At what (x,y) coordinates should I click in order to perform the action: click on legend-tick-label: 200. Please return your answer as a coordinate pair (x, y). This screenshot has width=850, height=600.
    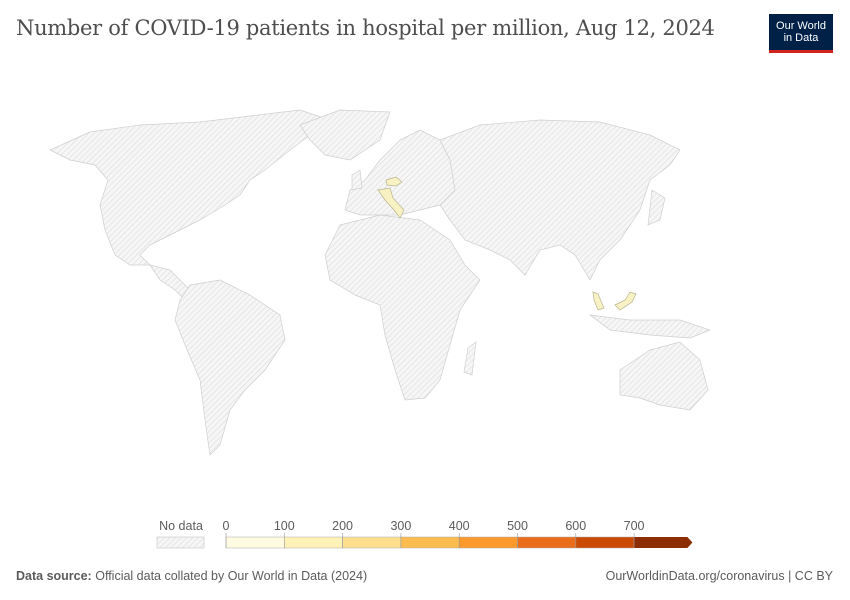
    Looking at the image, I should click on (342, 526).